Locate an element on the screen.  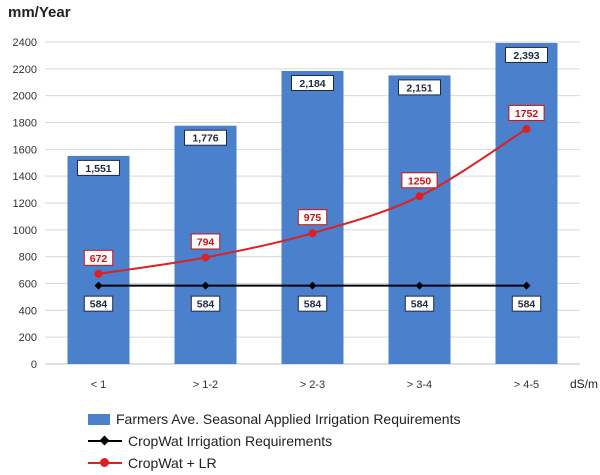
y-tick-label: 1800 is located at coordinates (25, 124).